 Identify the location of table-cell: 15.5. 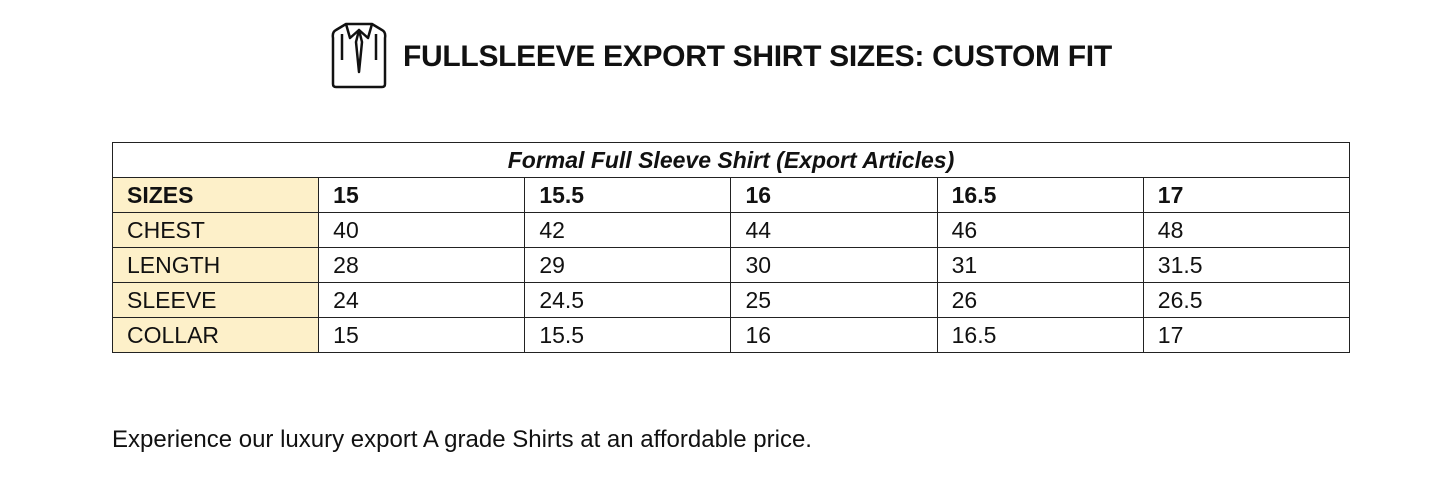
(628, 335).